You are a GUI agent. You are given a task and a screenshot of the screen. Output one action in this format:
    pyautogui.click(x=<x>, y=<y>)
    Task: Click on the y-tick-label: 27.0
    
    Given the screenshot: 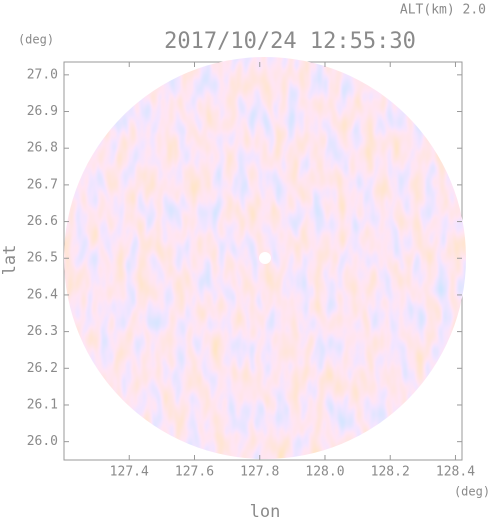 What is the action you would take?
    pyautogui.click(x=42, y=74)
    